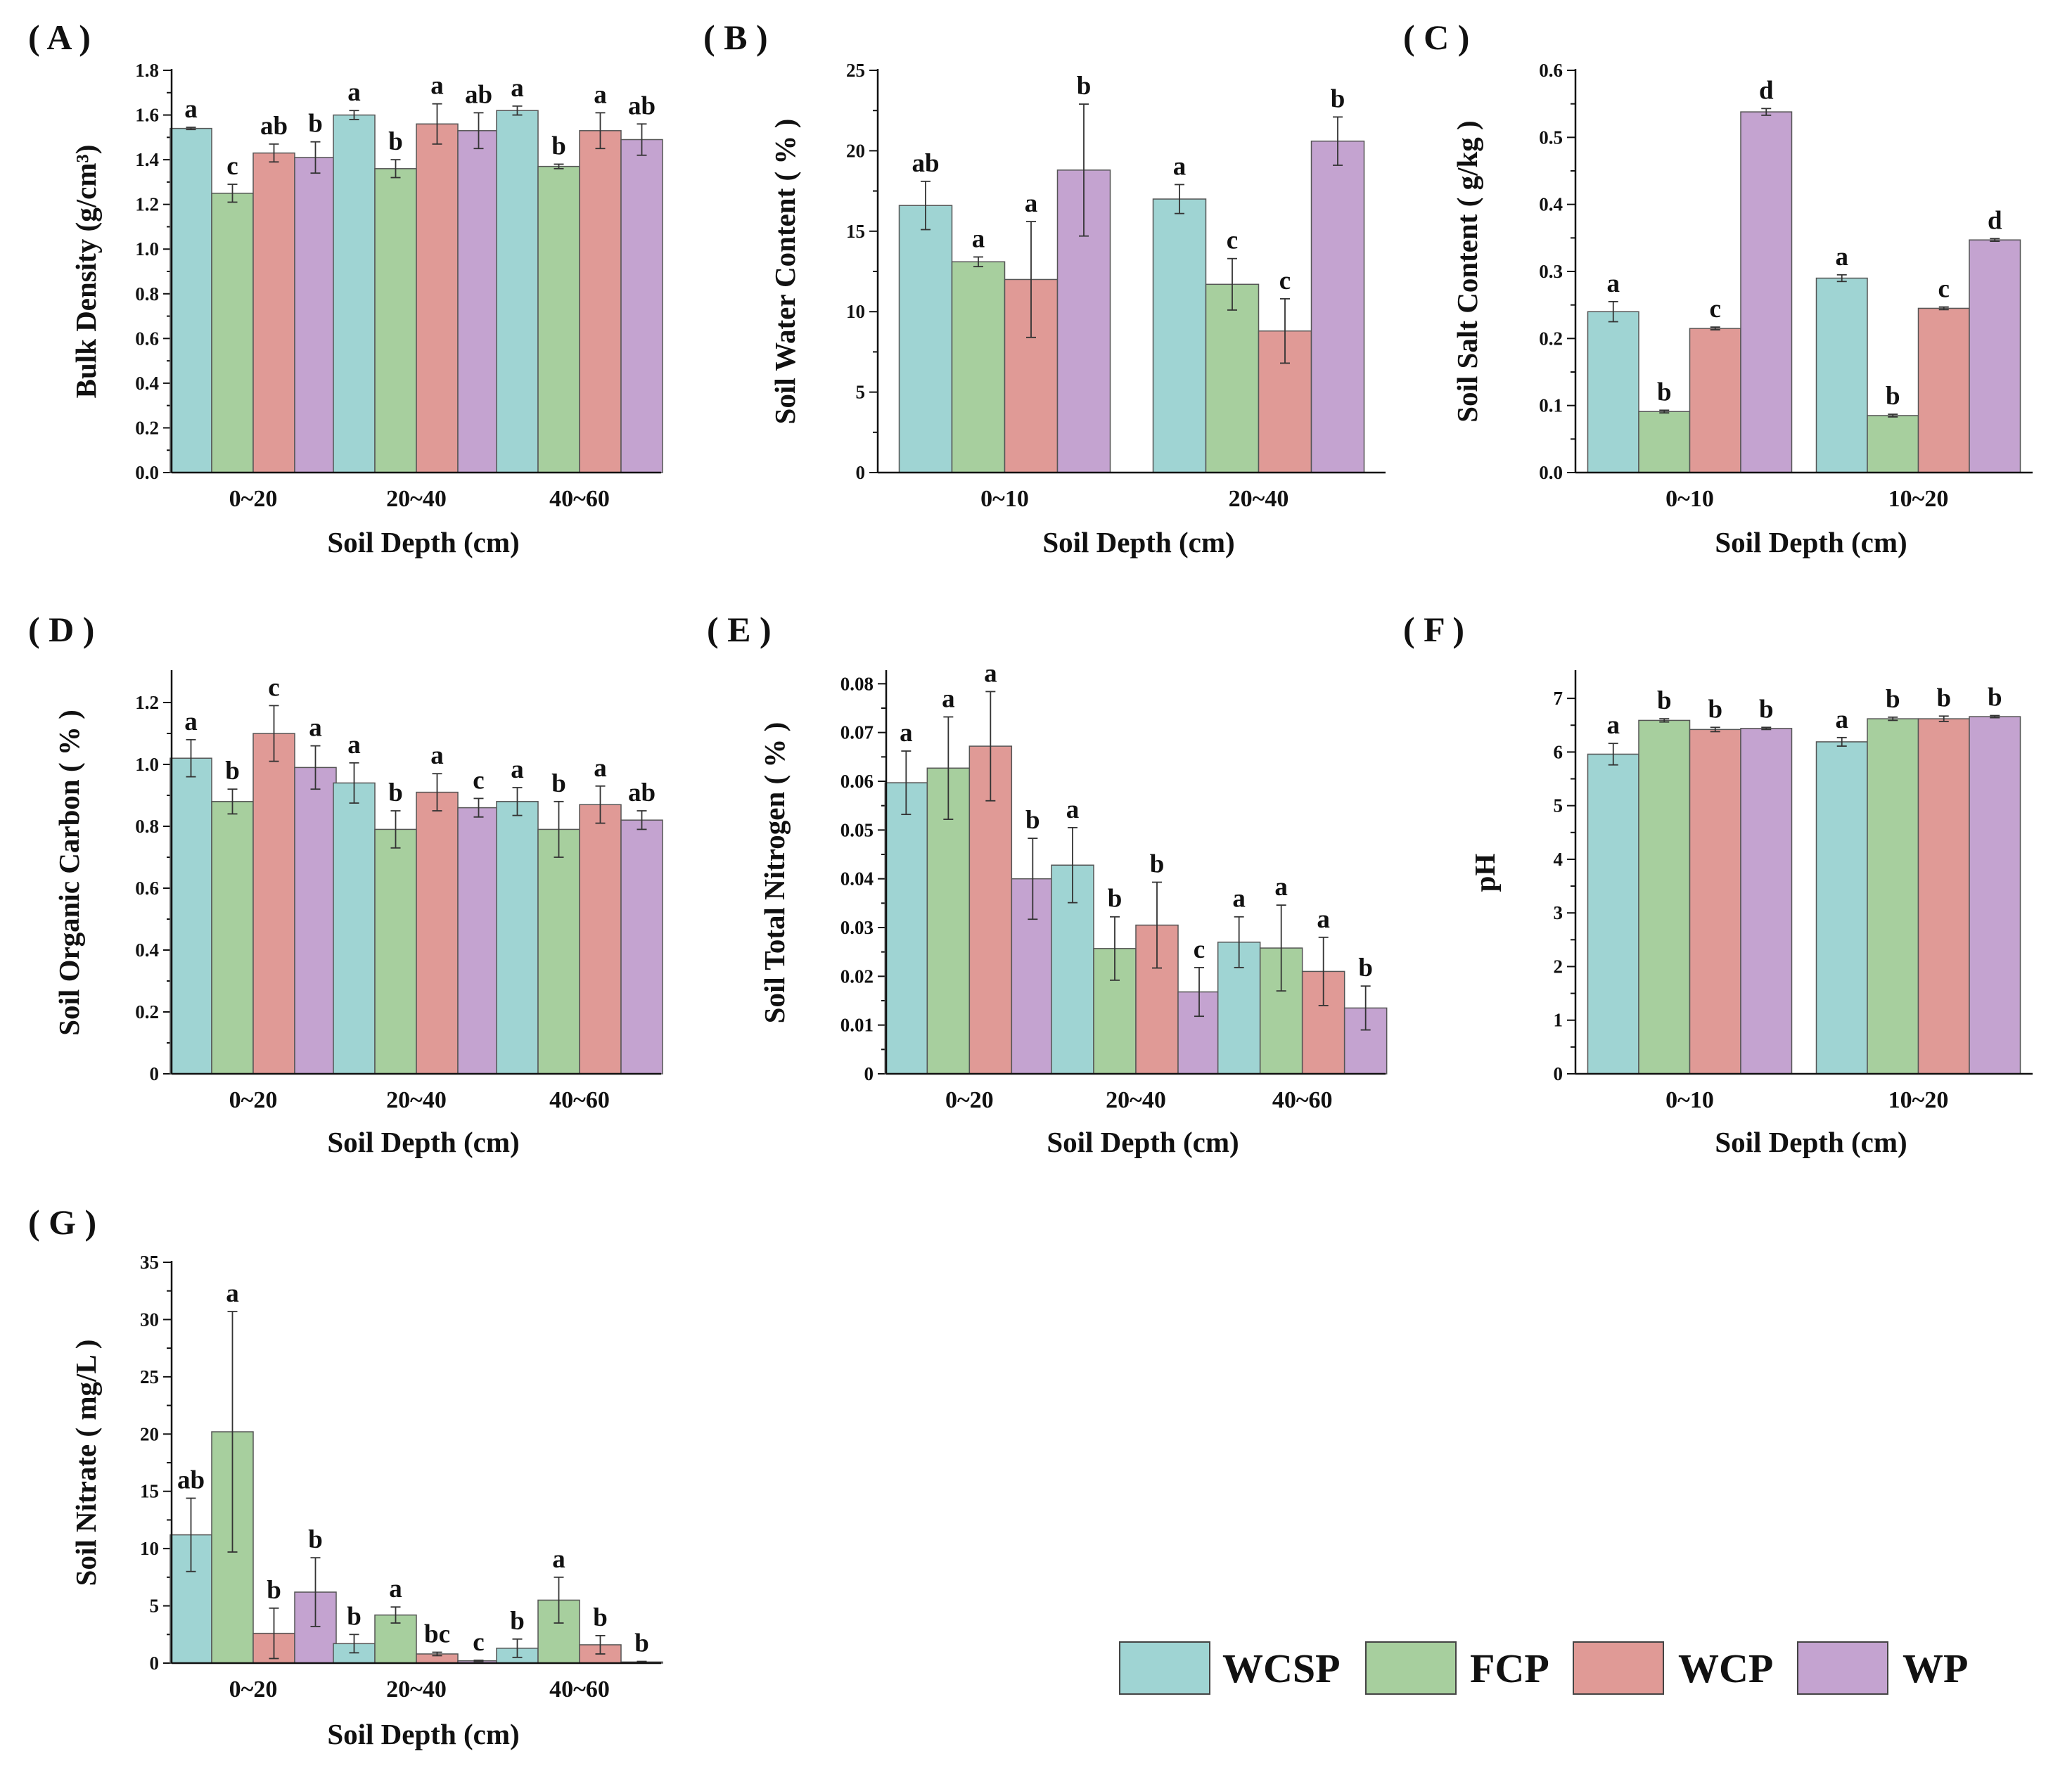 The height and width of the screenshot is (1770, 2072). I want to click on bar-wcp, so click(600, 301).